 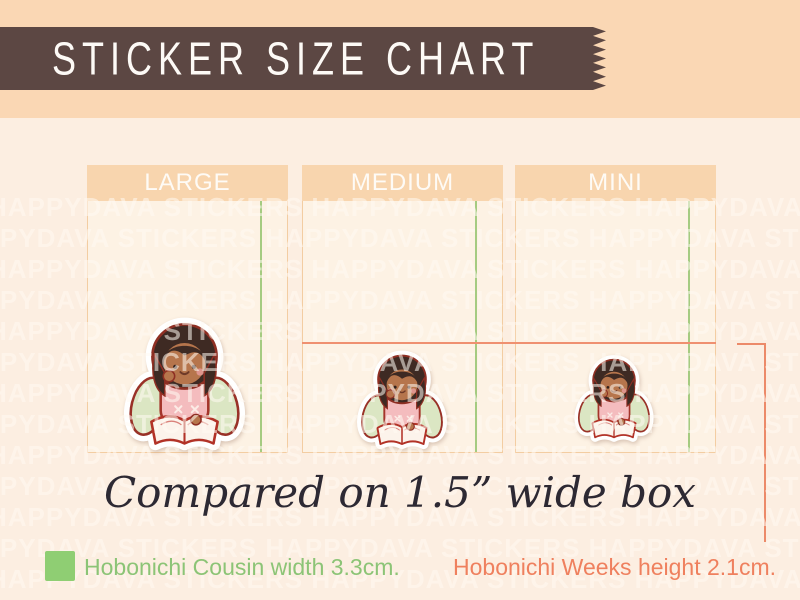 I want to click on weeks-height-guide-line, so click(x=509, y=343).